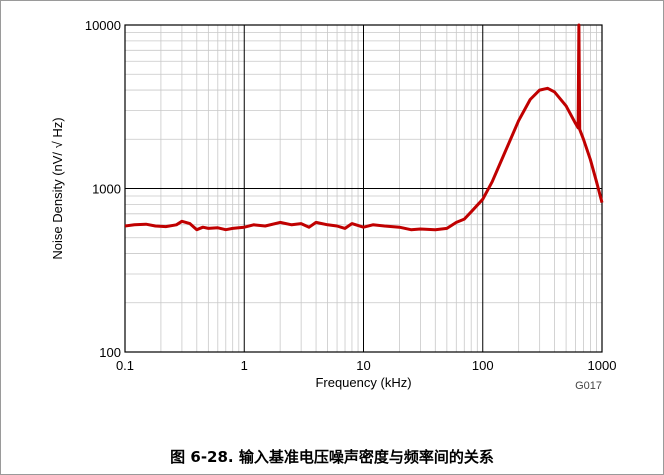 The width and height of the screenshot is (664, 475). What do you see at coordinates (588, 386) in the screenshot?
I see `figure-code-label: G017` at bounding box center [588, 386].